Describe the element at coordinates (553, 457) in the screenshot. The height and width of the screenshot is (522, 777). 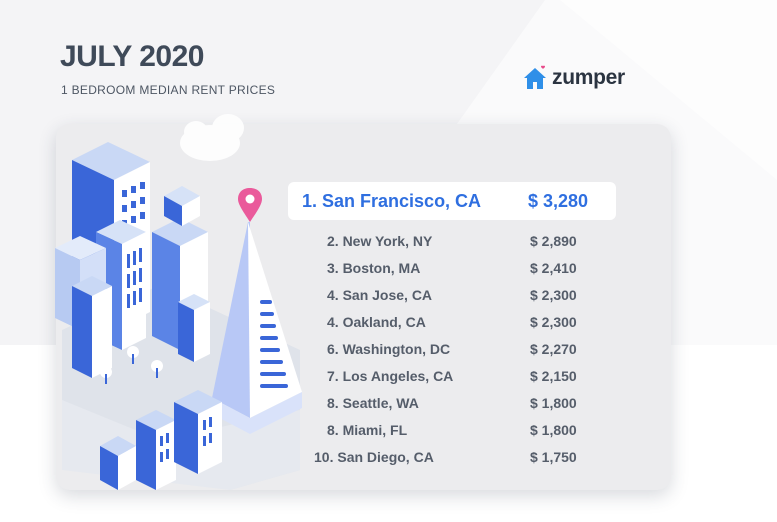
I see `ranking-price: $ 1,750` at that location.